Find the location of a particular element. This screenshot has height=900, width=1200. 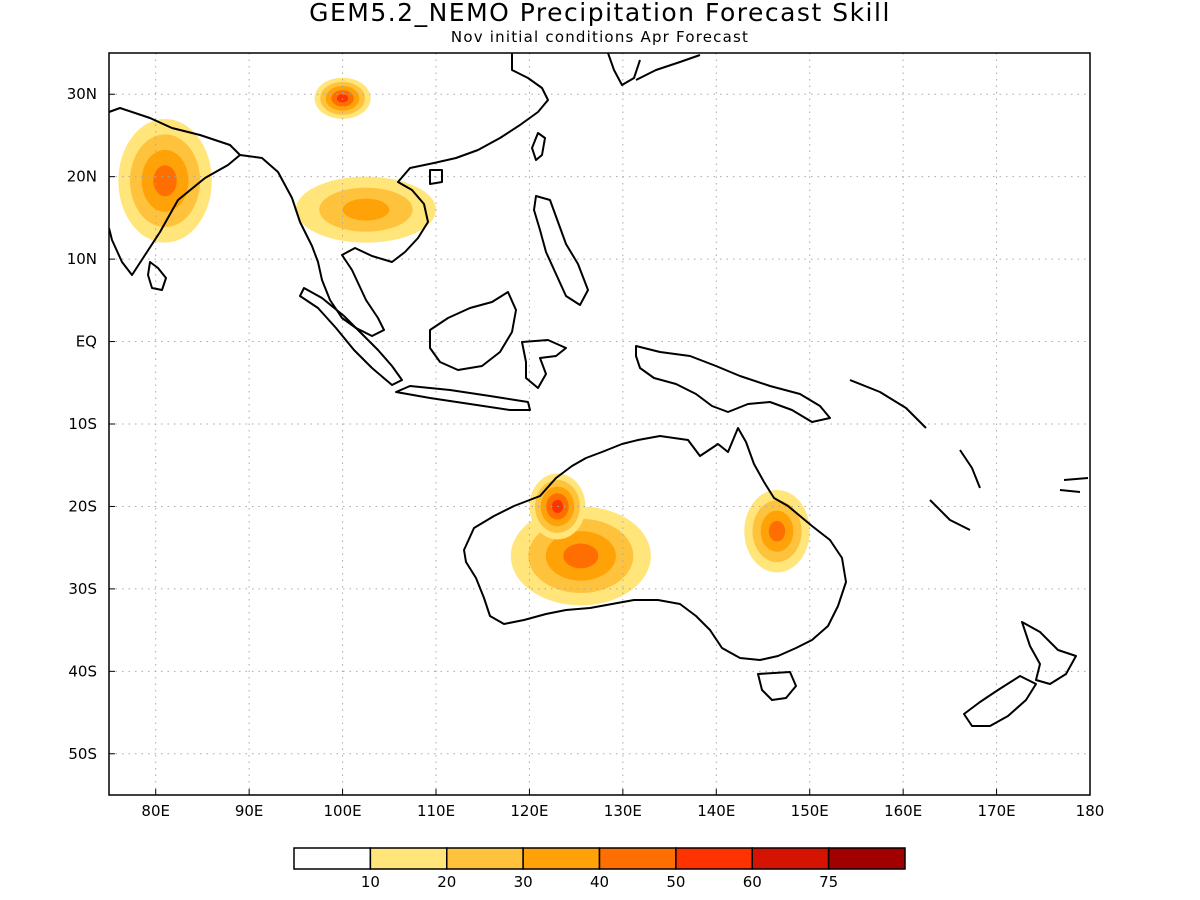

y-tick-label: 20S is located at coordinates (82, 506).